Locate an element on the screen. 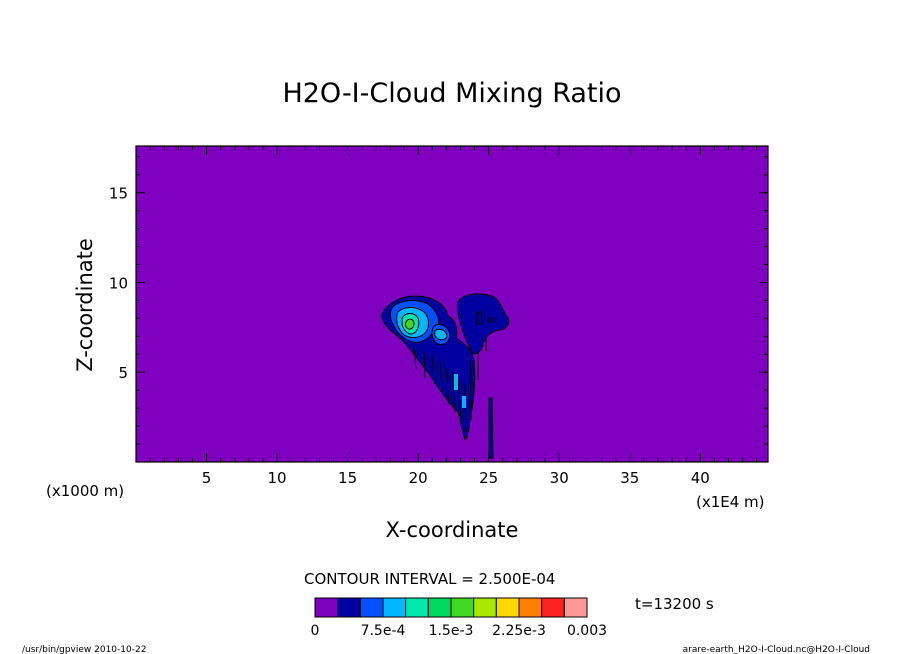  y-axis-label: Z-coordinate is located at coordinates (85, 305).